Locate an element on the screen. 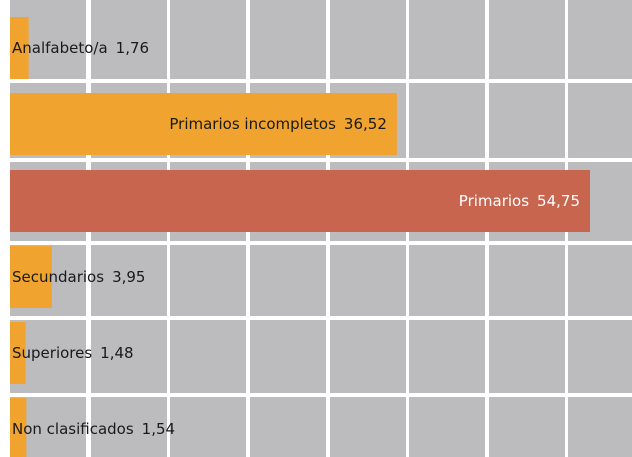 The height and width of the screenshot is (457, 632). category-label: Analfabeto/a is located at coordinates (60, 48).